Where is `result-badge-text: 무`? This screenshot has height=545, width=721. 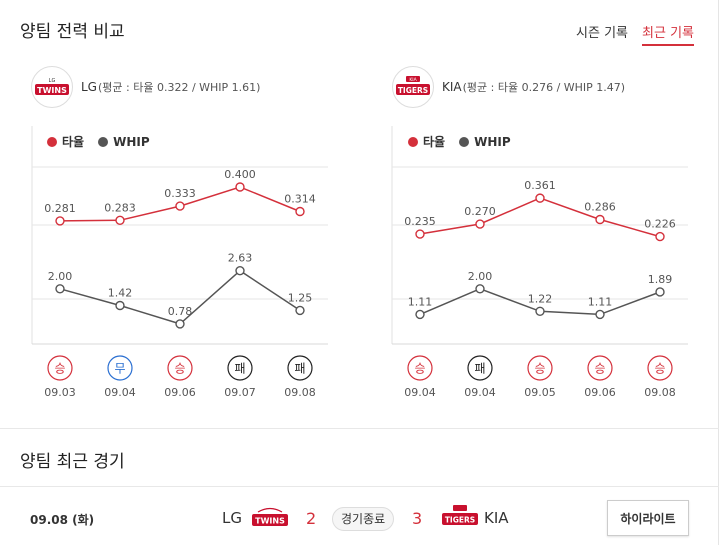
result-badge-text: 무 is located at coordinates (119, 369).